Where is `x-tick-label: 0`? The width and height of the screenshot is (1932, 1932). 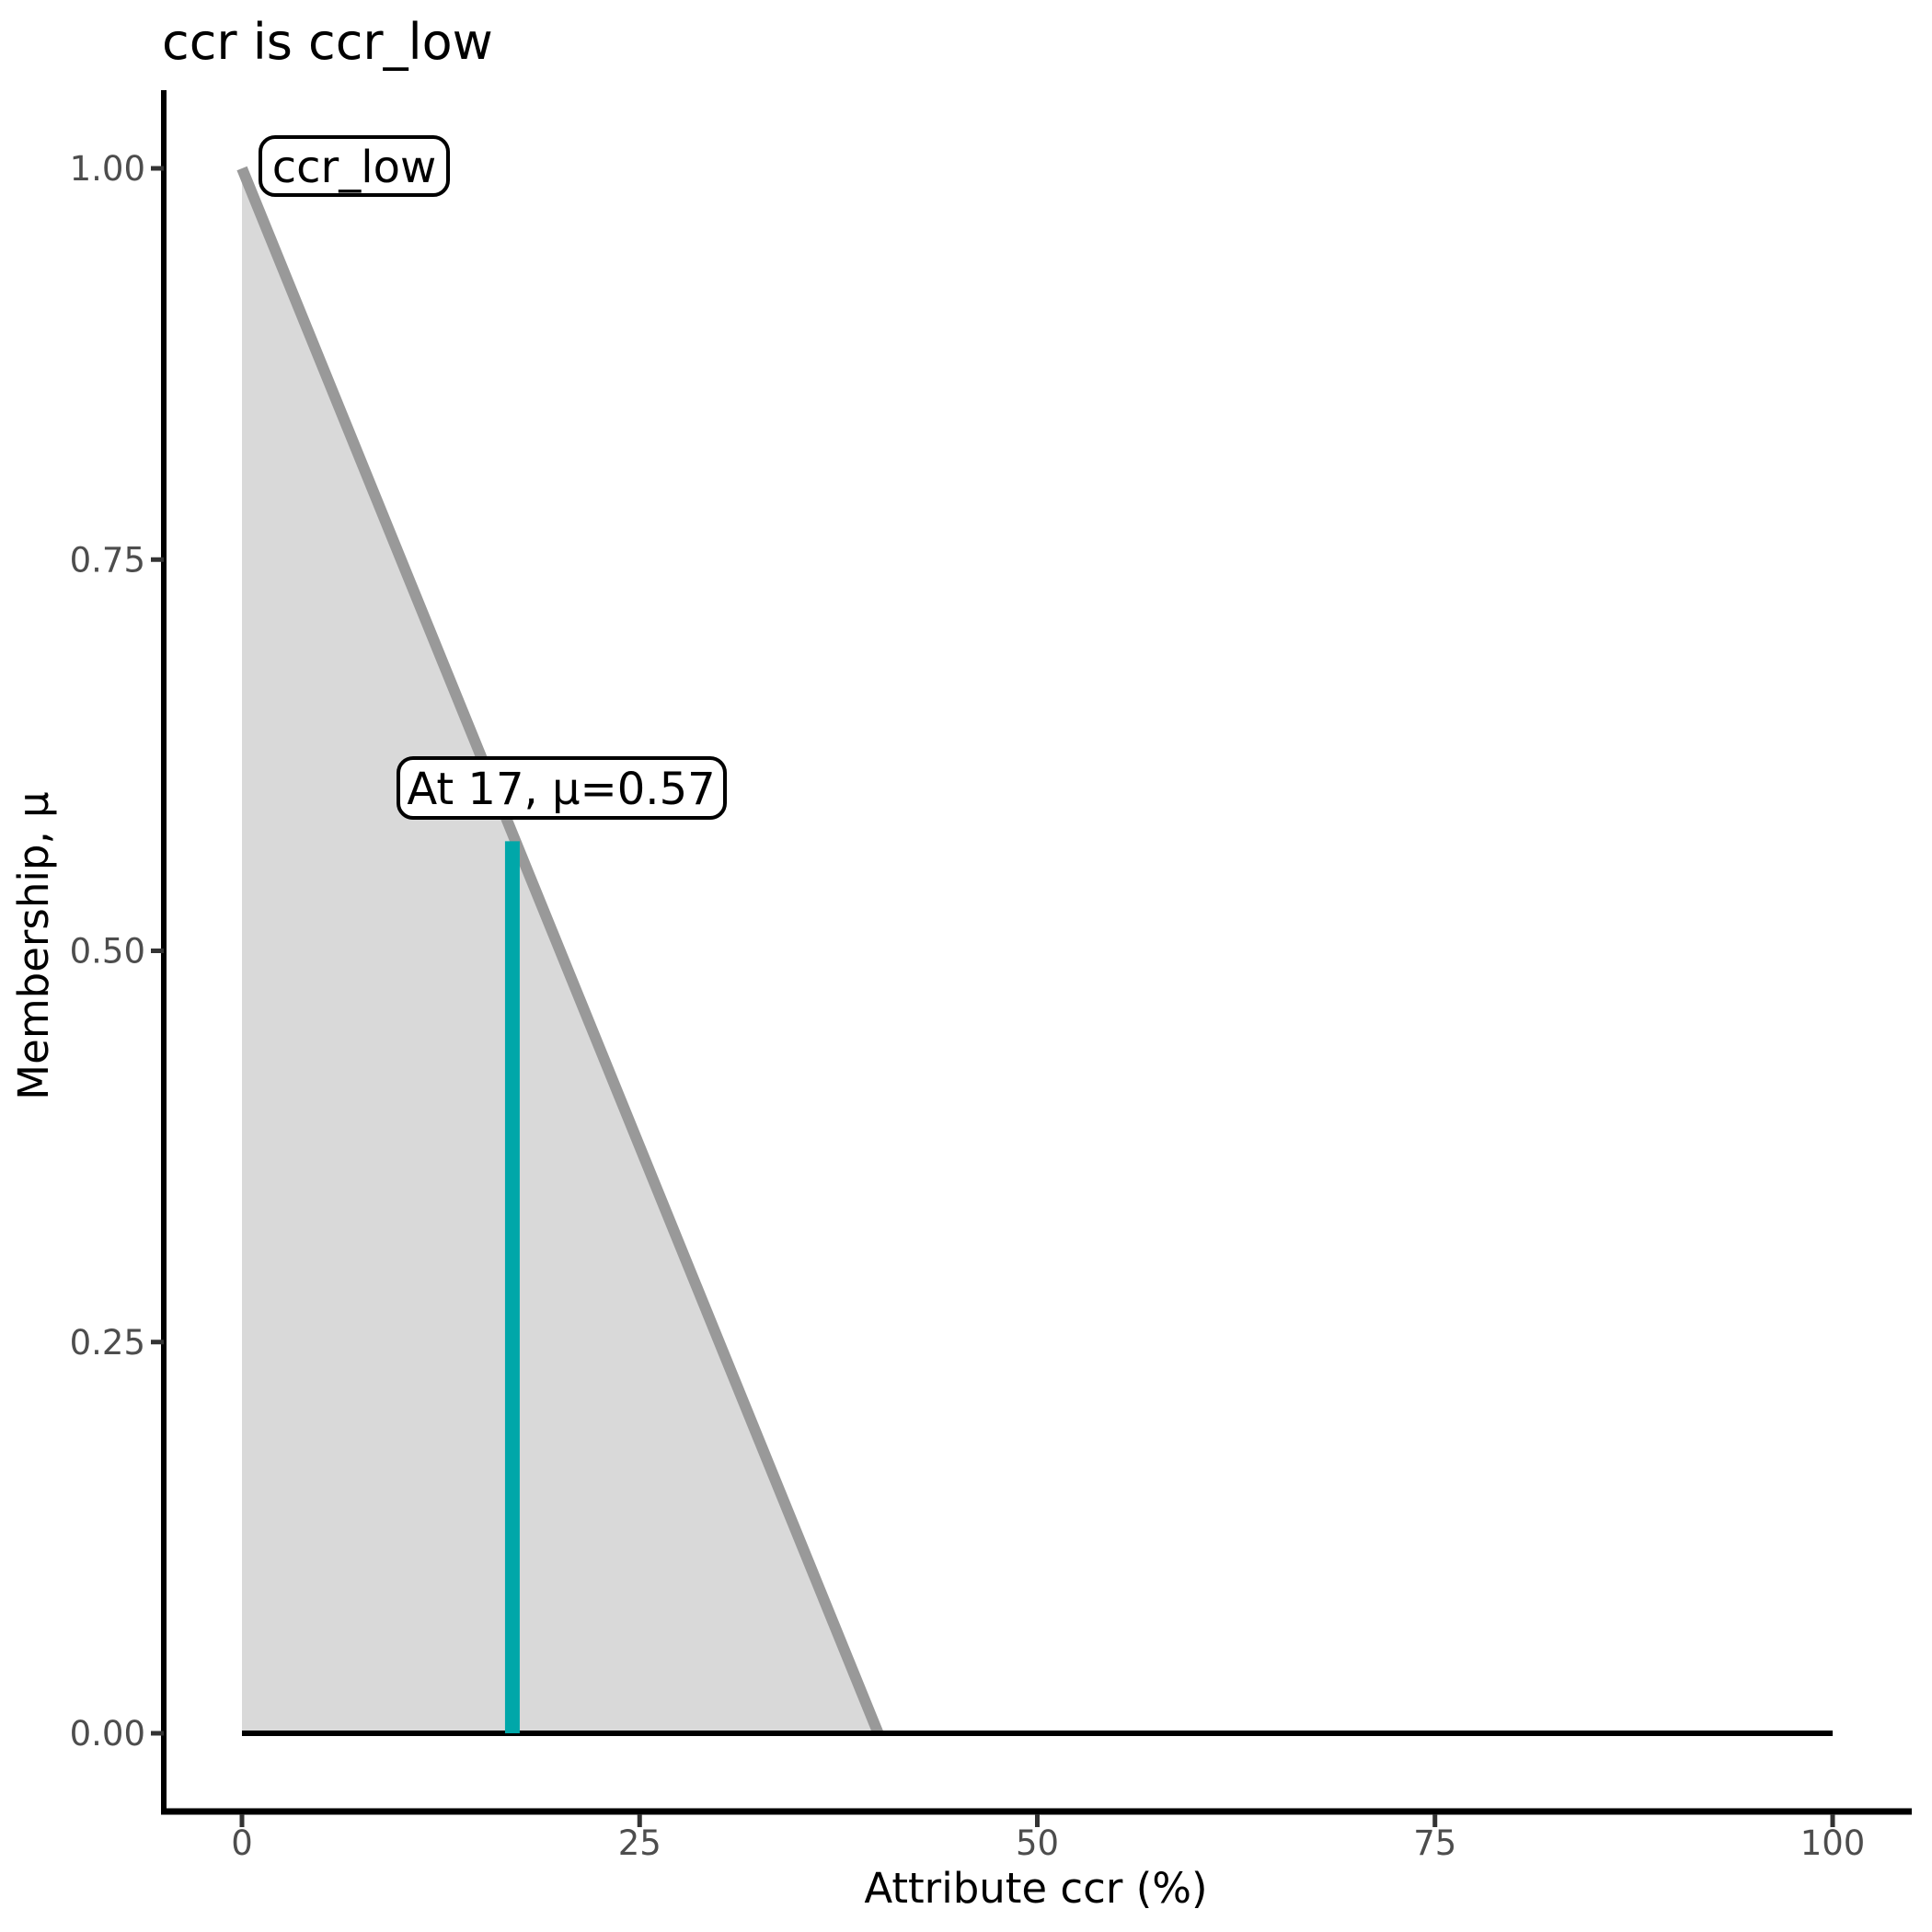
x-tick-label: 0 is located at coordinates (242, 1843).